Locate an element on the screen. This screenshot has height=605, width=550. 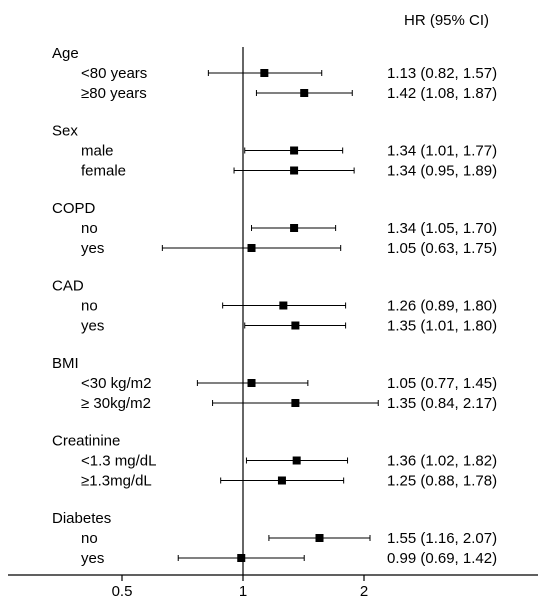
hr-ci-value: 1.26 (0.89, 1.80) is located at coordinates (442, 306).